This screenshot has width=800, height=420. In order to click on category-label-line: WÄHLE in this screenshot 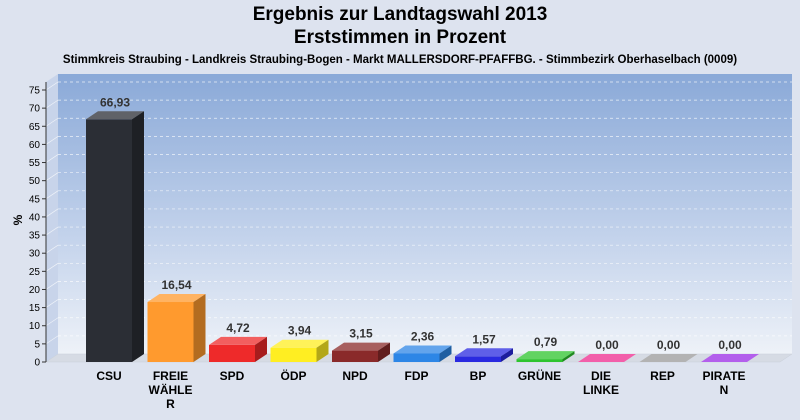, I will do `click(171, 389)`.